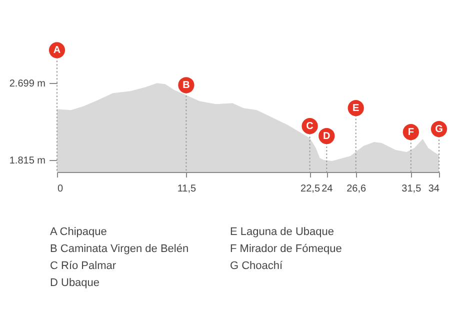  I want to click on y-tick-label: 1.815 m, so click(27, 161).